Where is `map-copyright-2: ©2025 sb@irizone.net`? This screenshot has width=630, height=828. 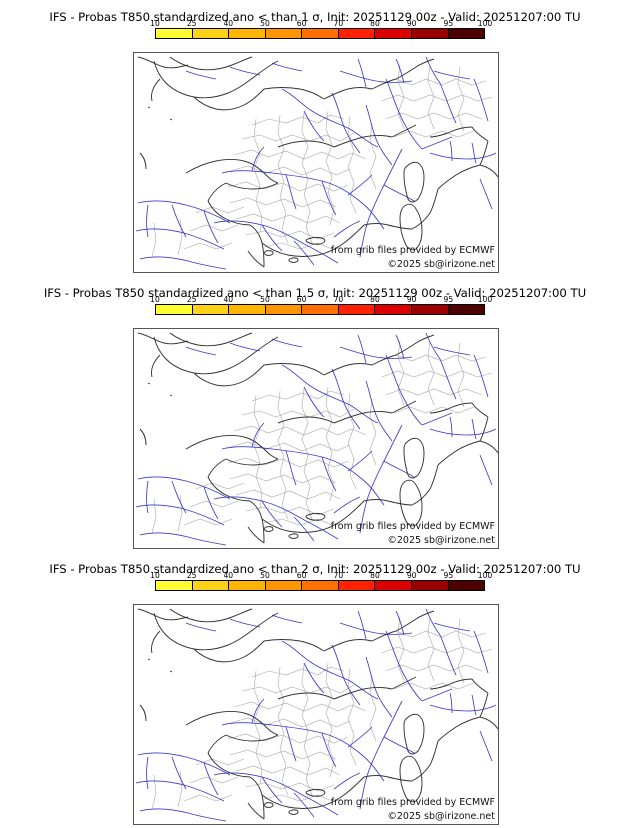 map-copyright-2: ©2025 sb@irizone.net is located at coordinates (441, 816).